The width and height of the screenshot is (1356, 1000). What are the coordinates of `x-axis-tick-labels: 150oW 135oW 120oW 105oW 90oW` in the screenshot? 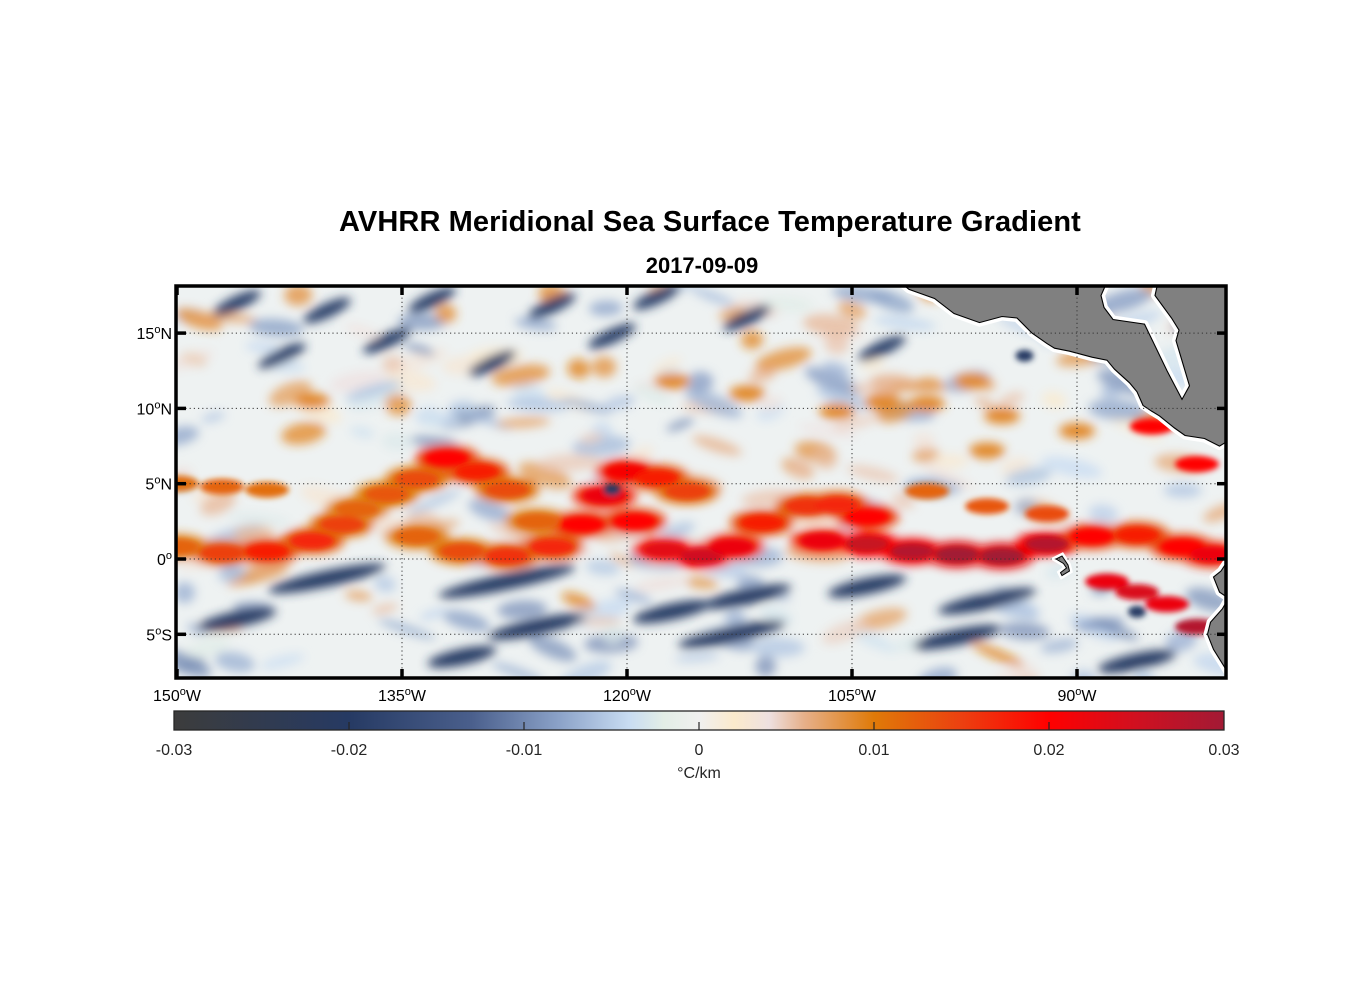 It's located at (625, 695).